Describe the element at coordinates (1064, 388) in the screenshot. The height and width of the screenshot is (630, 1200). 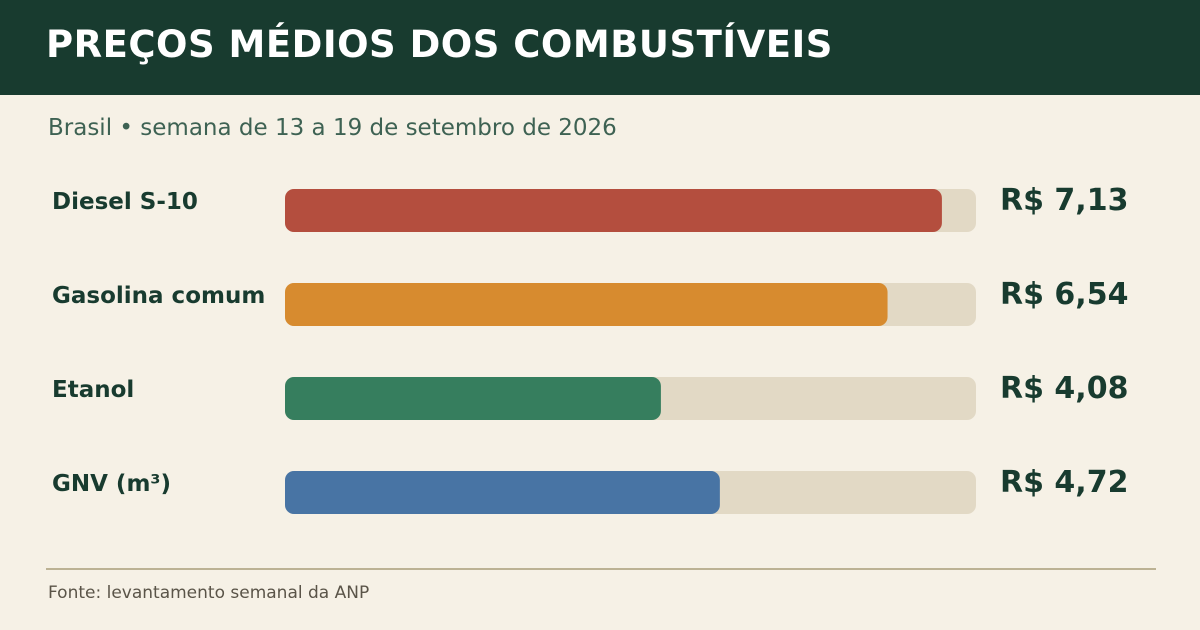
I see `value-label: R$ 4,08` at that location.